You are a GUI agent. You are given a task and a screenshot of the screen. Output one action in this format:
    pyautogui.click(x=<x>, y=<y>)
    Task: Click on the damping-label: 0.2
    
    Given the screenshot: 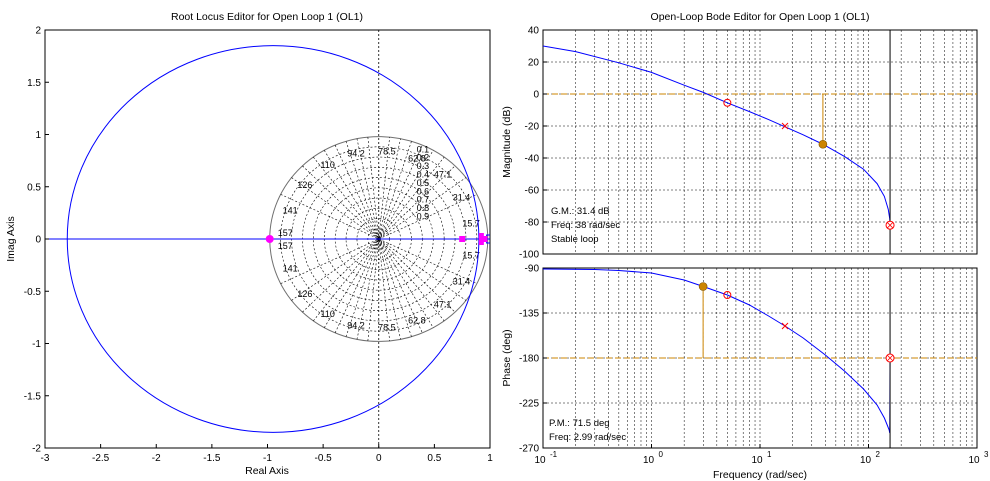 What is the action you would take?
    pyautogui.click(x=423, y=158)
    